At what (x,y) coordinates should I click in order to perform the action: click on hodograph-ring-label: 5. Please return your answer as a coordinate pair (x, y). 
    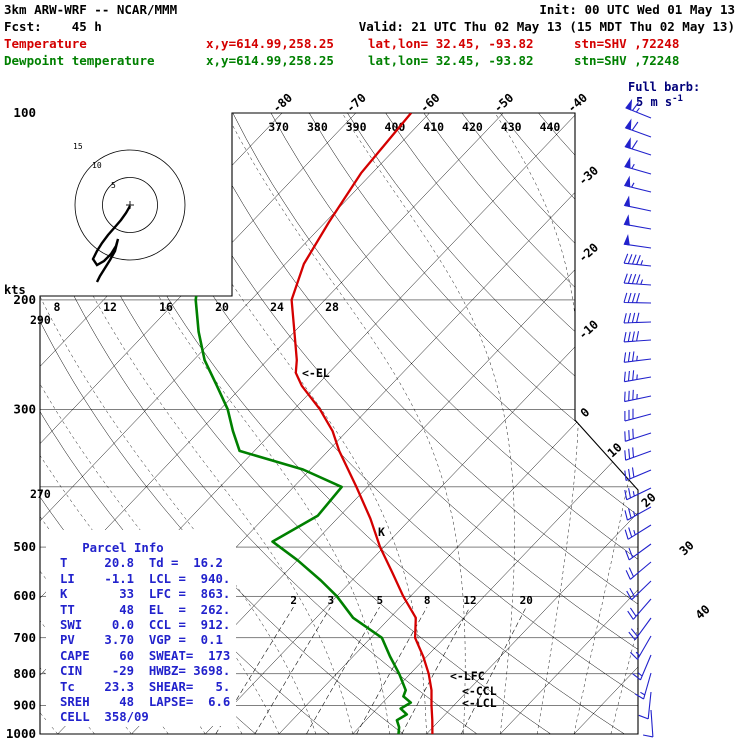
    Looking at the image, I should click on (113, 185).